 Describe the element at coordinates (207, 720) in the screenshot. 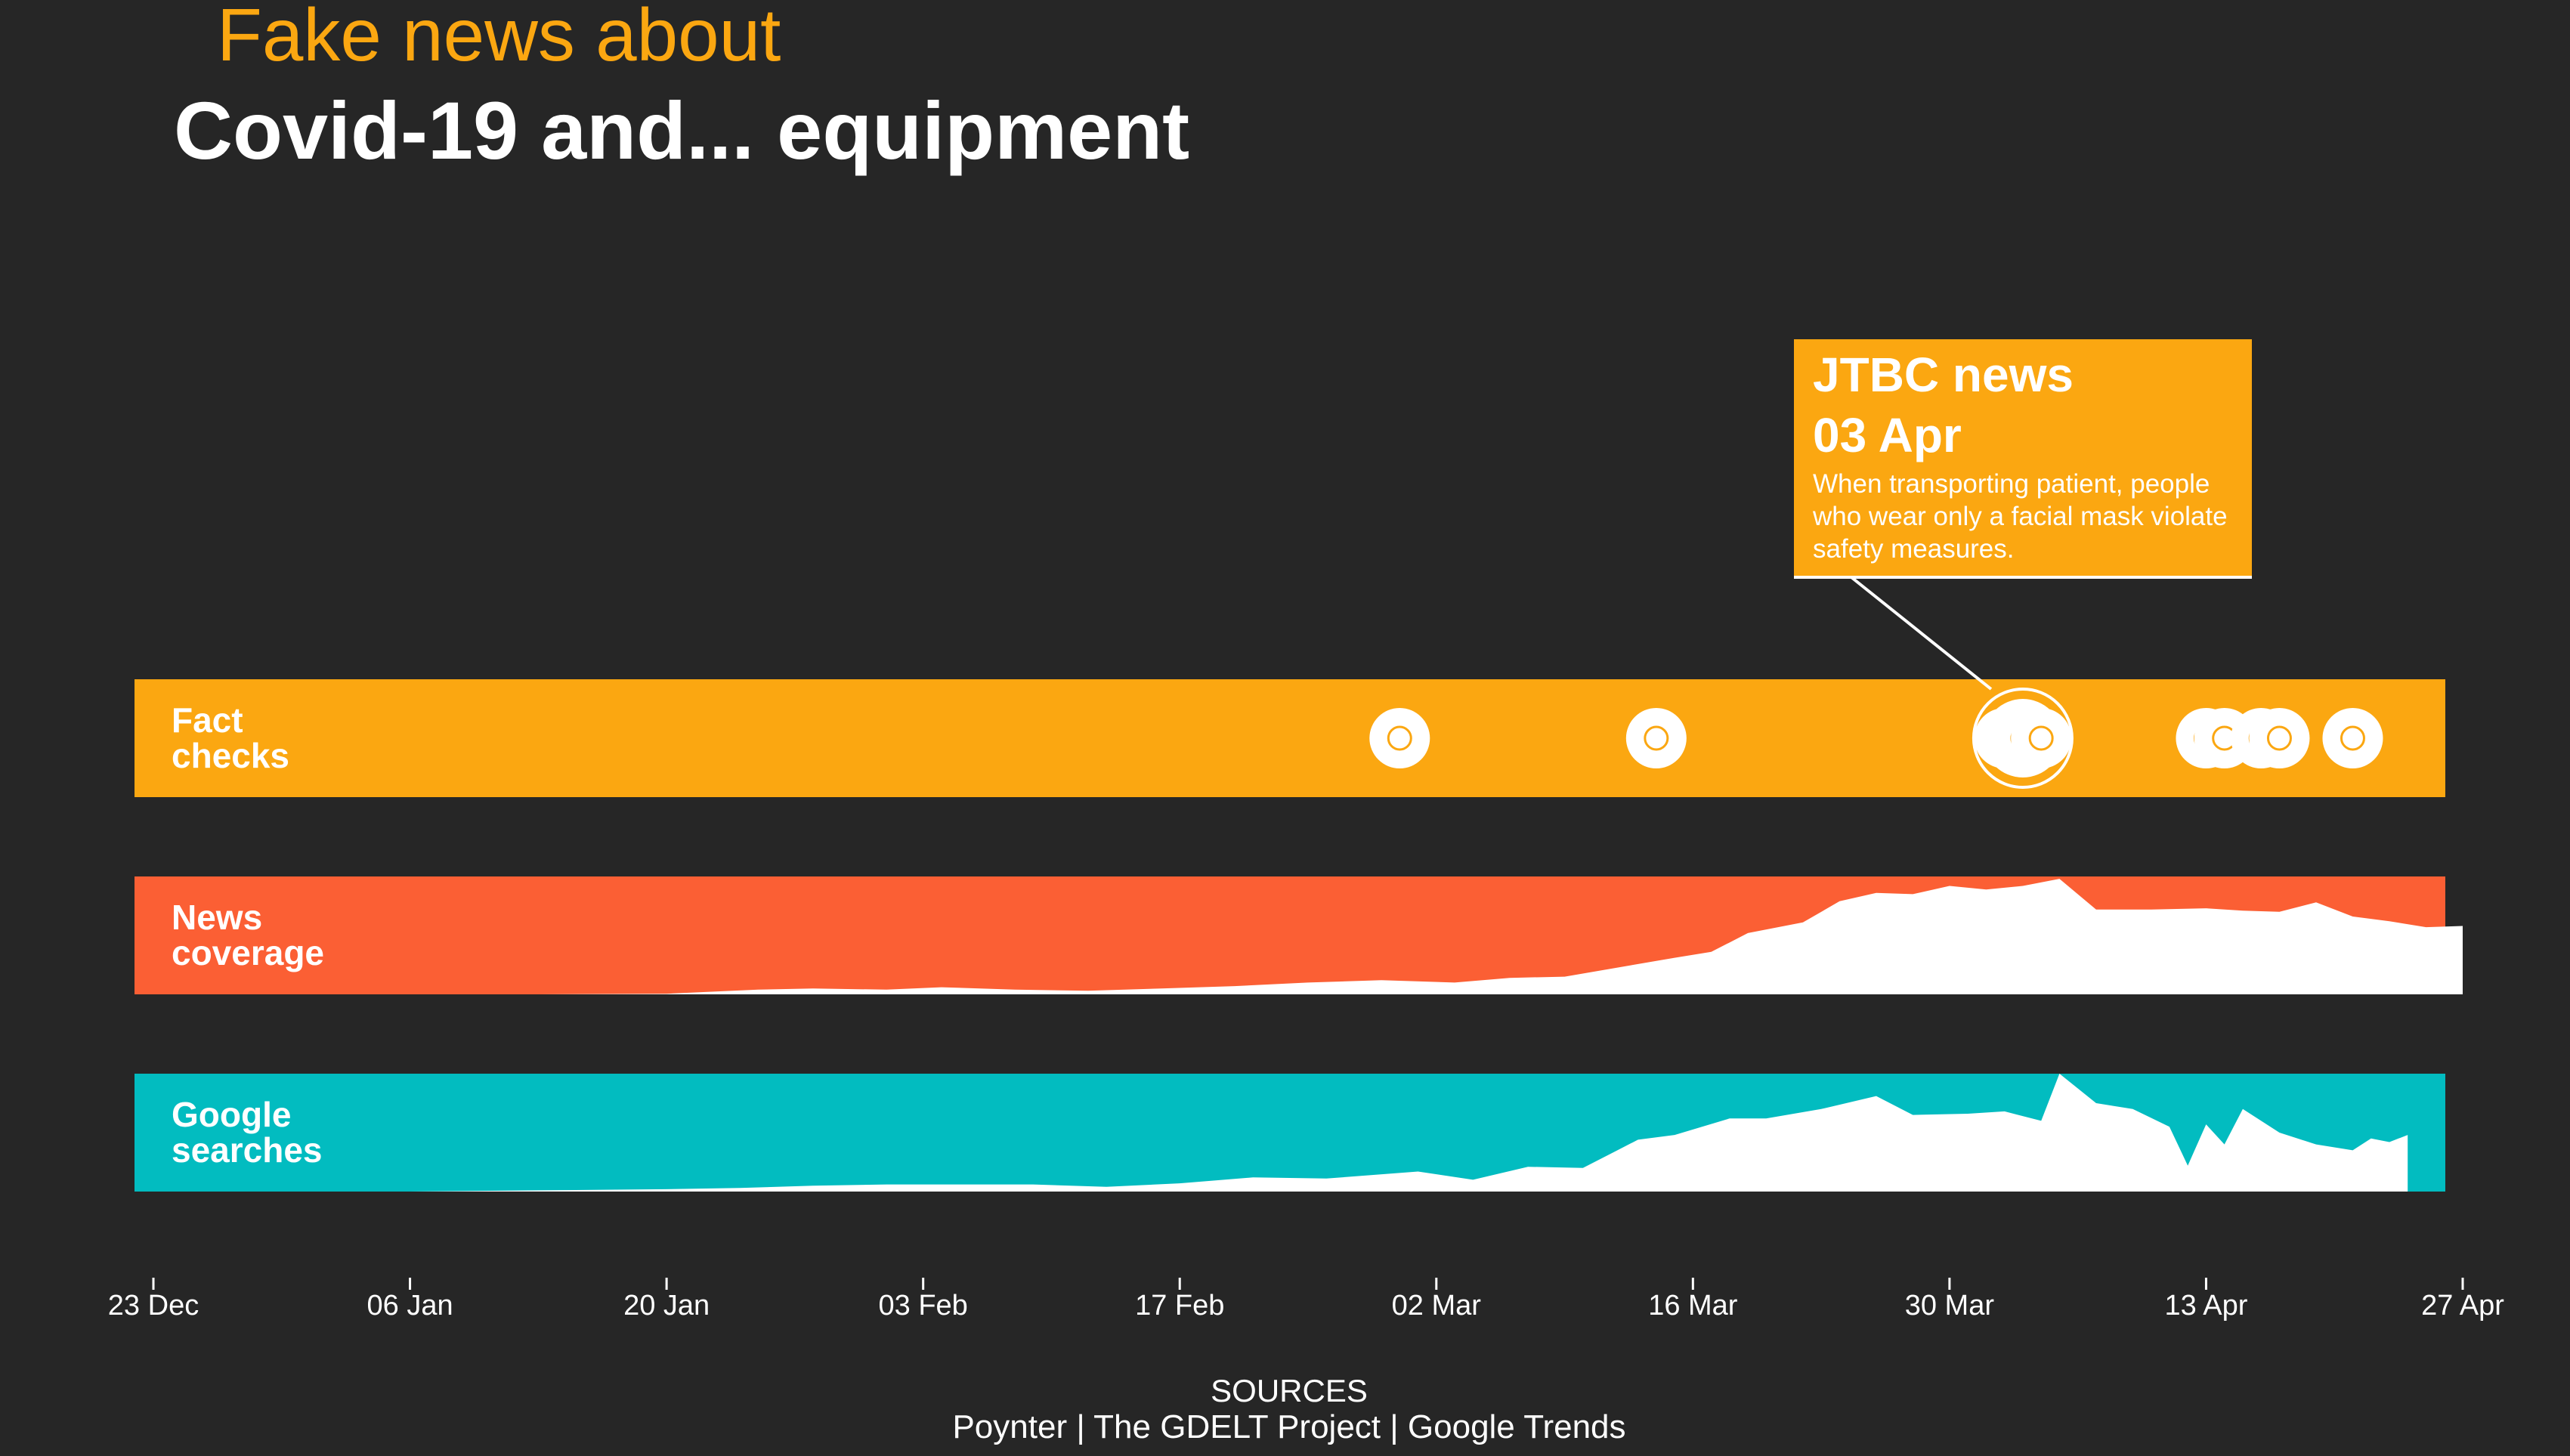

I see `row-label-line1: Fact` at that location.